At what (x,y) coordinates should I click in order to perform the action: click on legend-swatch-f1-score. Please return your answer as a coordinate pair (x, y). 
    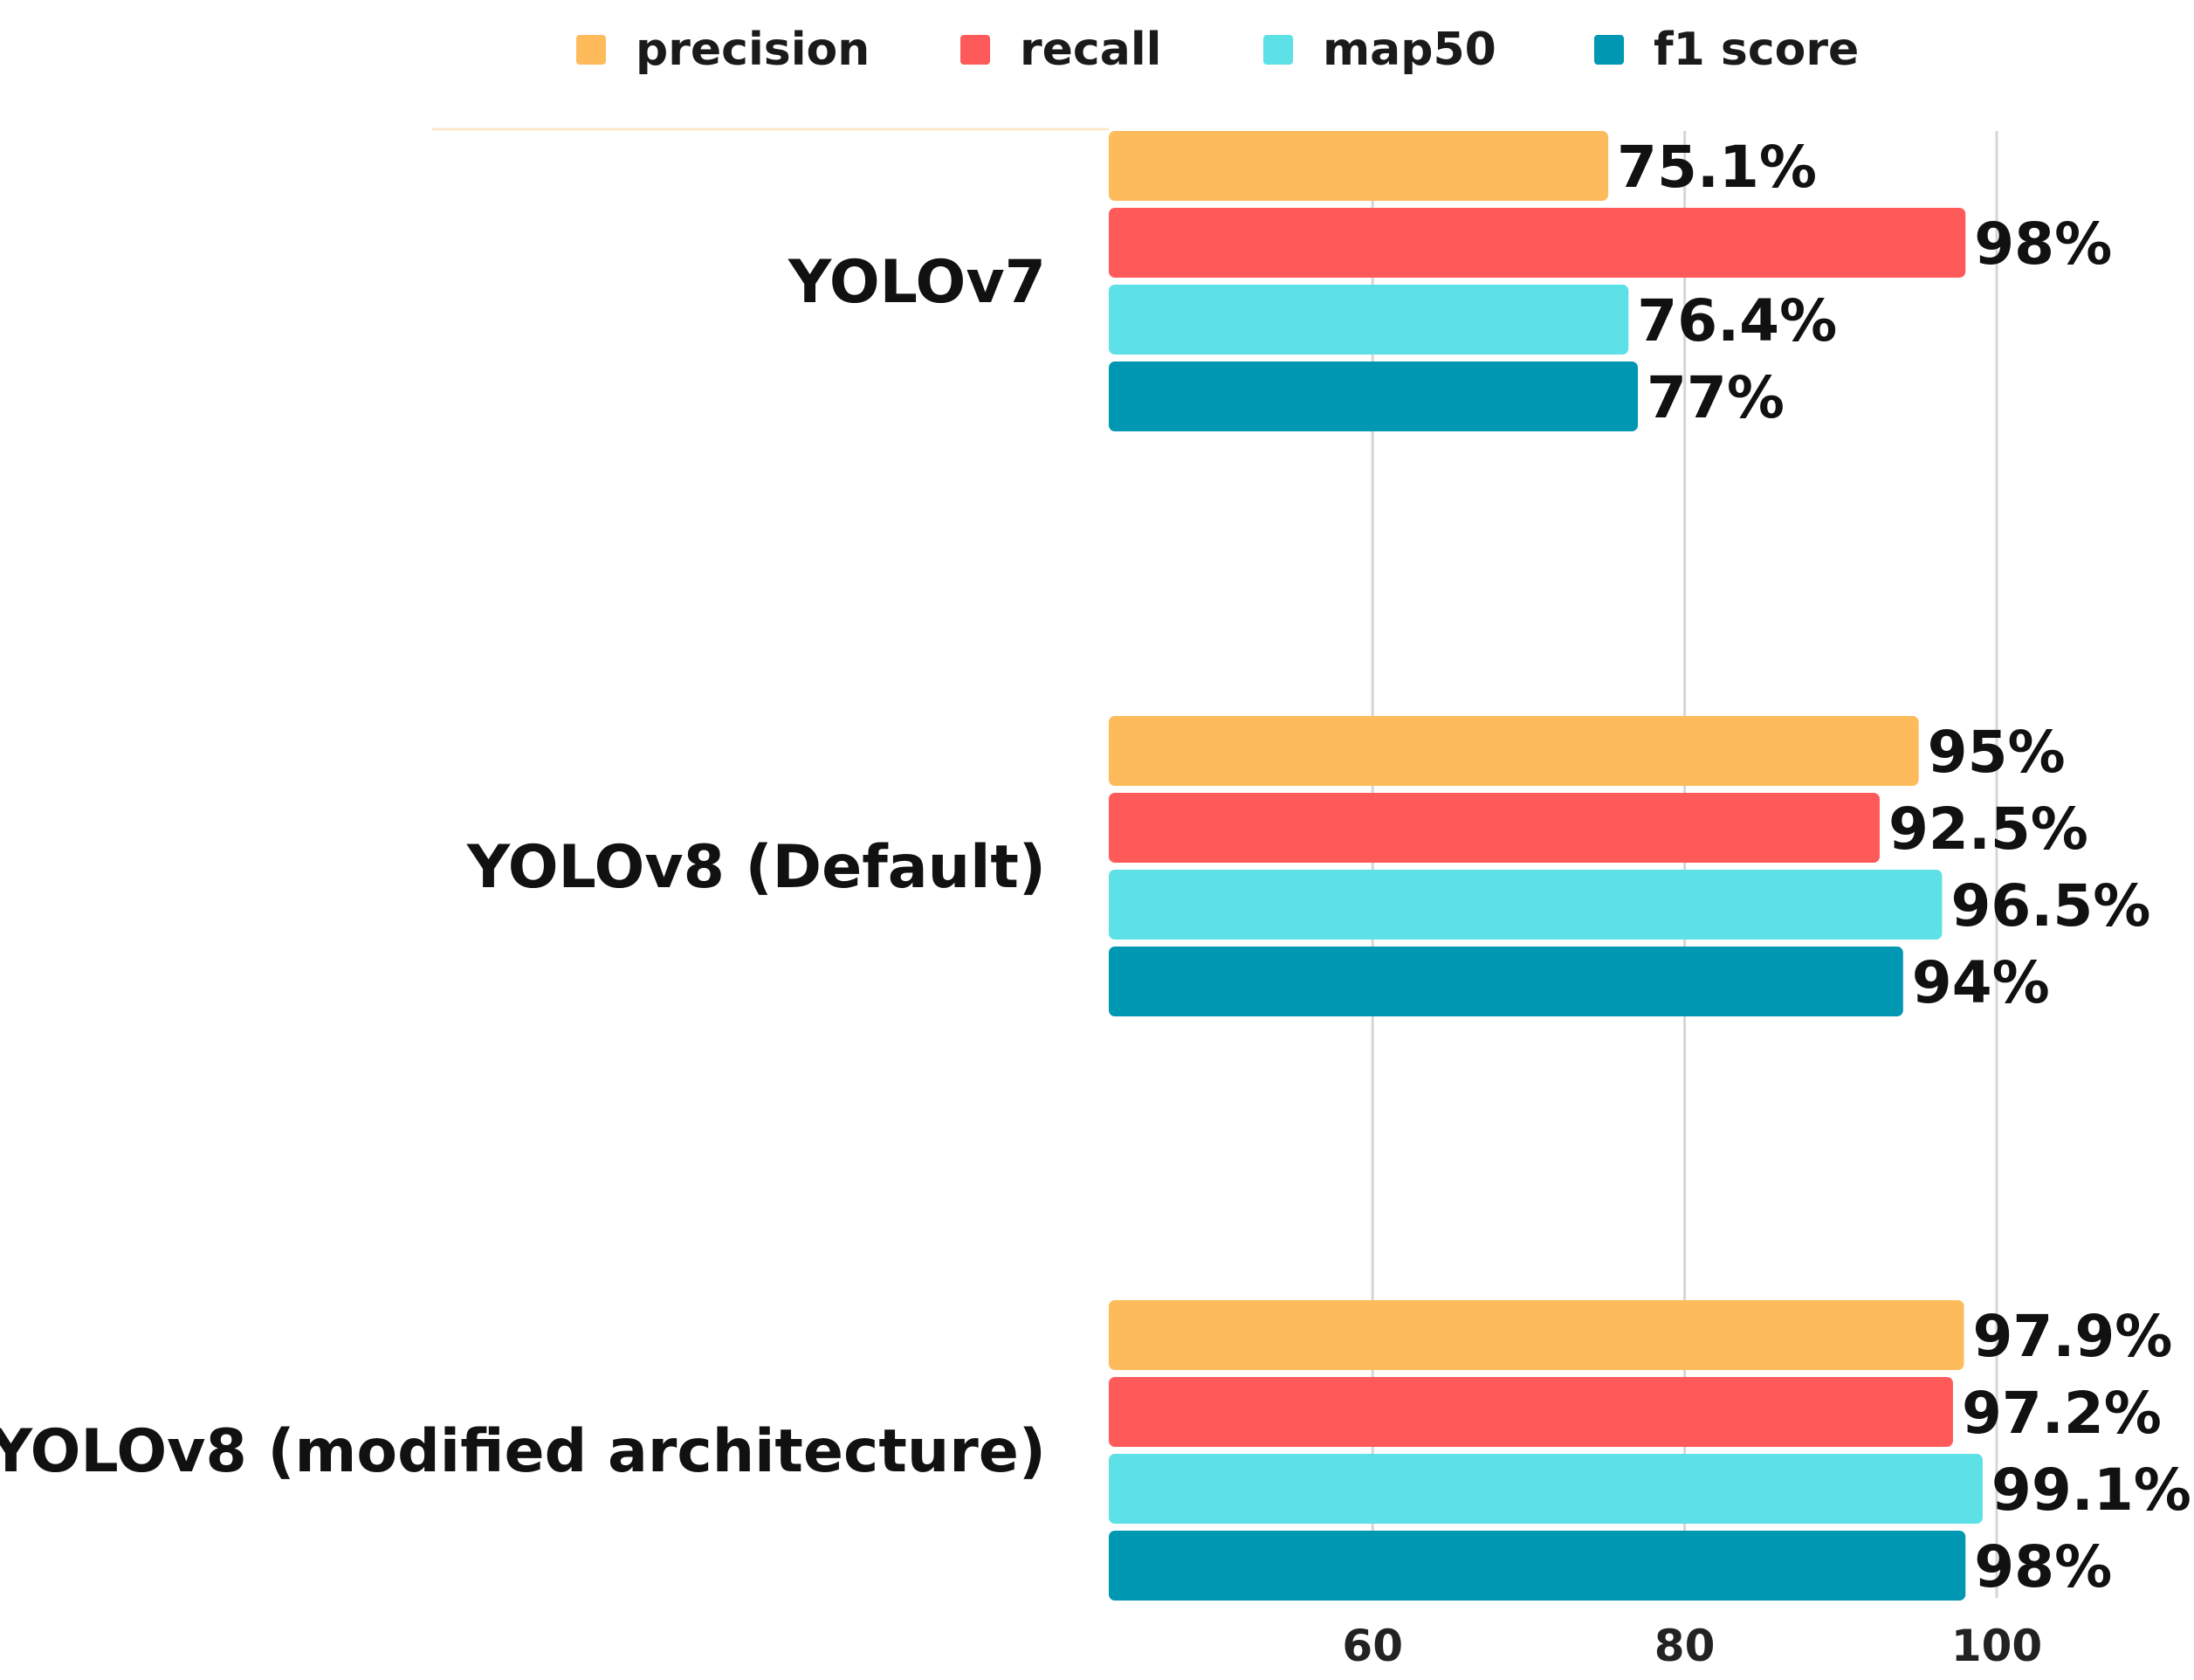
    Looking at the image, I should click on (1609, 50).